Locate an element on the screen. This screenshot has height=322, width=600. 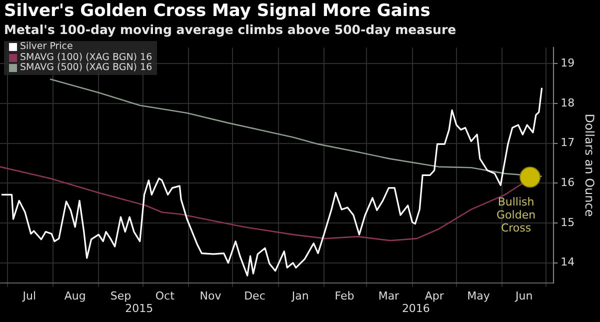
x-tick-label: Oct is located at coordinates (165, 295).